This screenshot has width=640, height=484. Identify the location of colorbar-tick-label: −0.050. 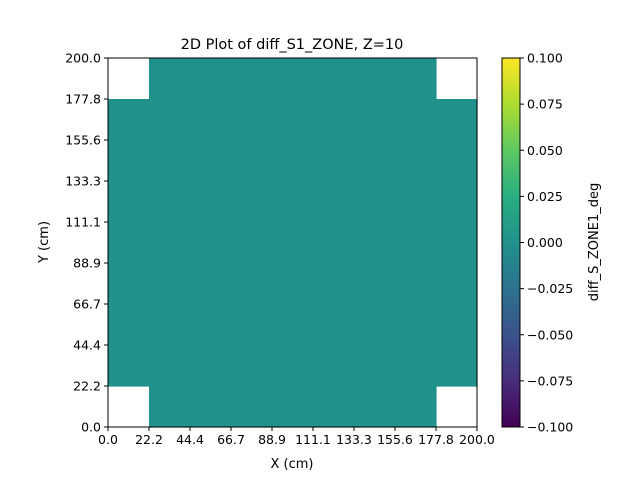
(550, 334).